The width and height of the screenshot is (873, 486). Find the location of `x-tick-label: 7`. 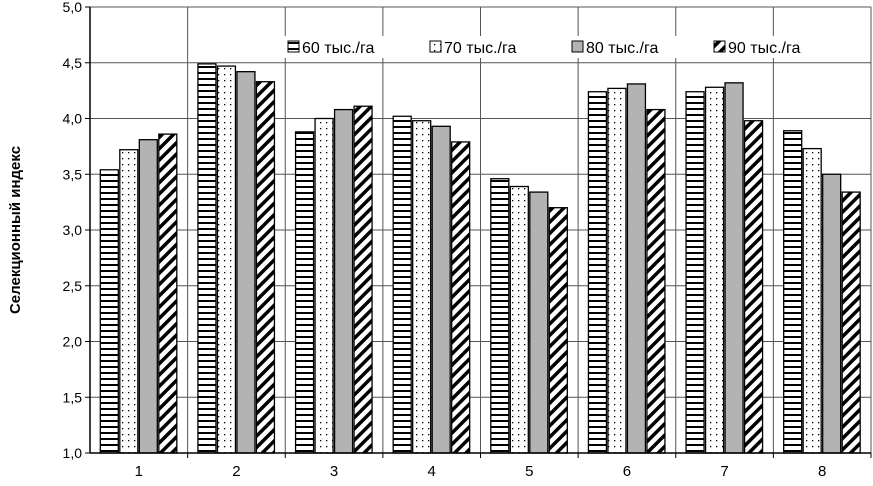

x-tick-label: 7 is located at coordinates (724, 471).